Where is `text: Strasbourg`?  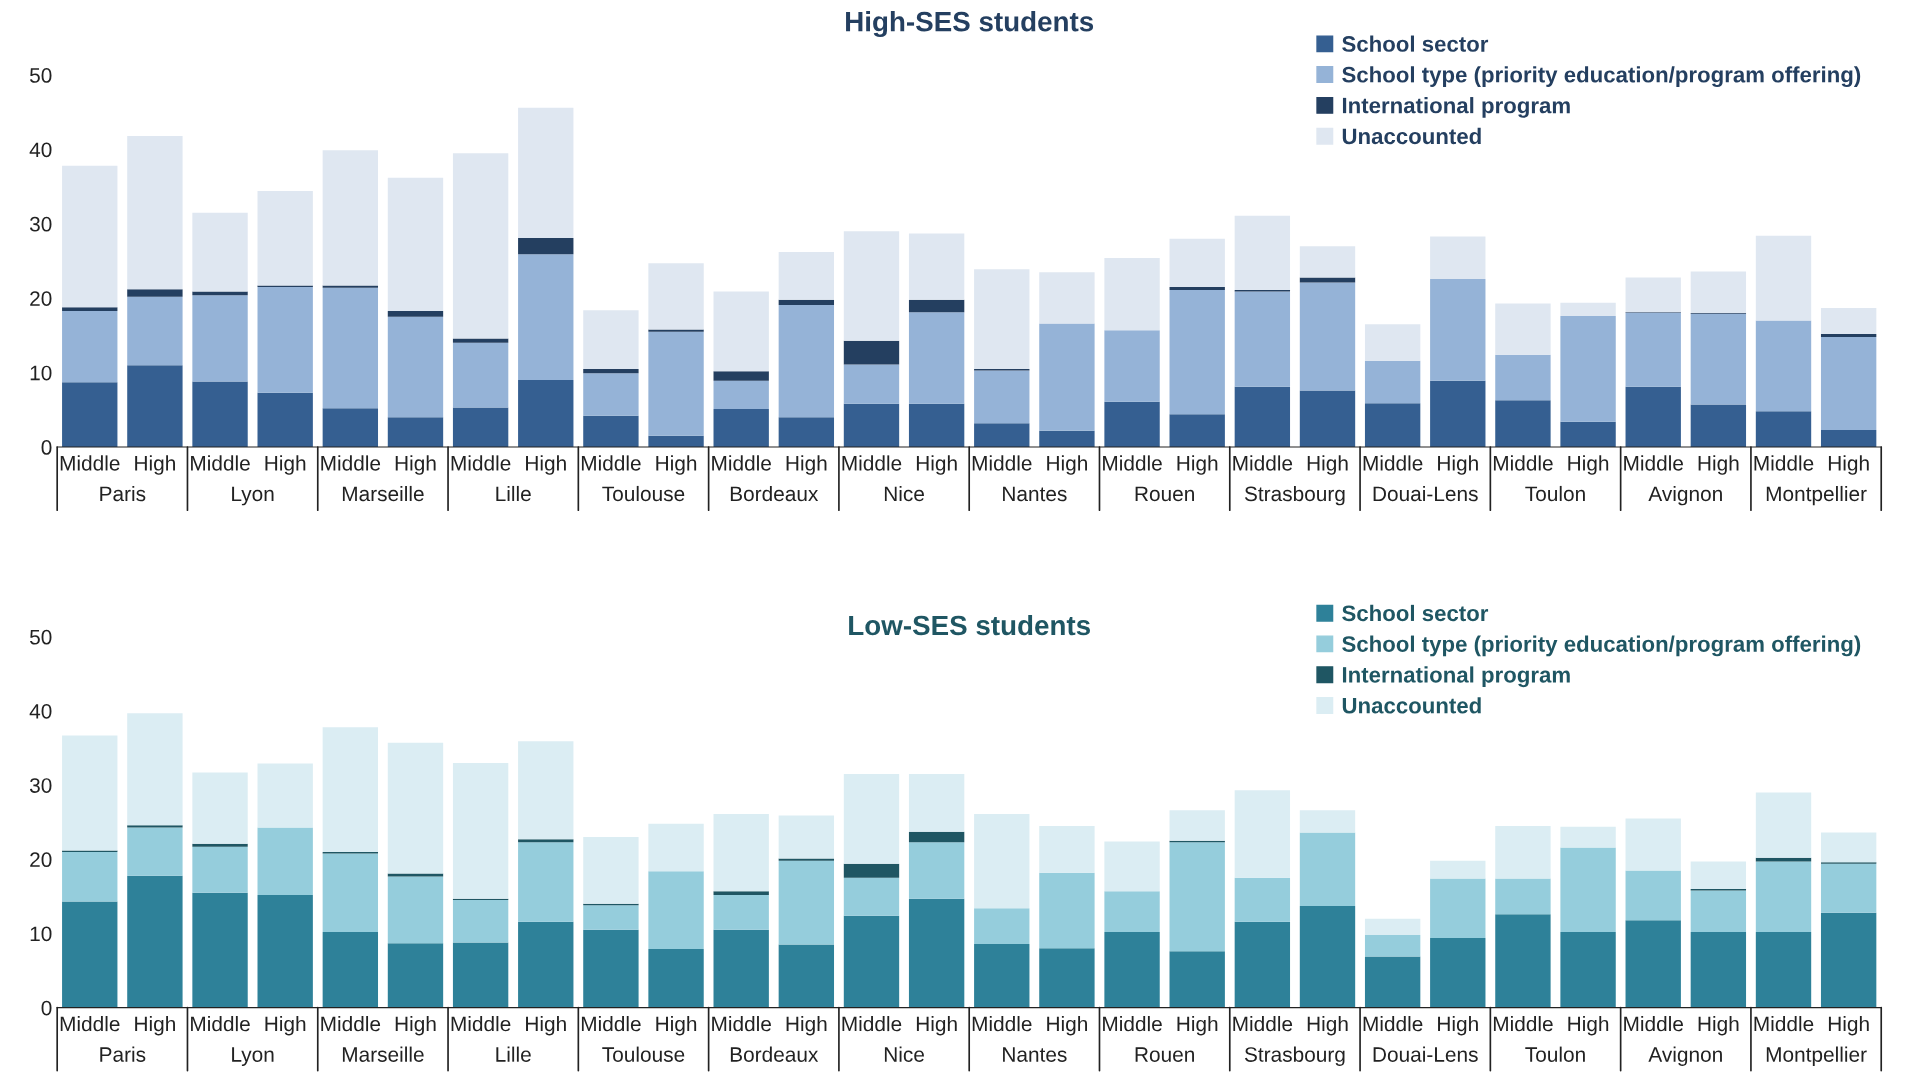
text: Strasbourg is located at coordinates (1294, 1056).